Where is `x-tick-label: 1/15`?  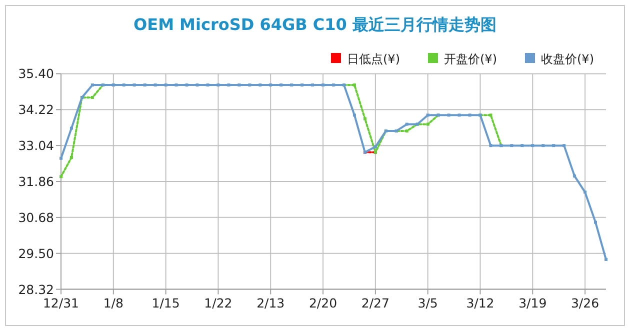
x-tick-label: 1/15 is located at coordinates (166, 302).